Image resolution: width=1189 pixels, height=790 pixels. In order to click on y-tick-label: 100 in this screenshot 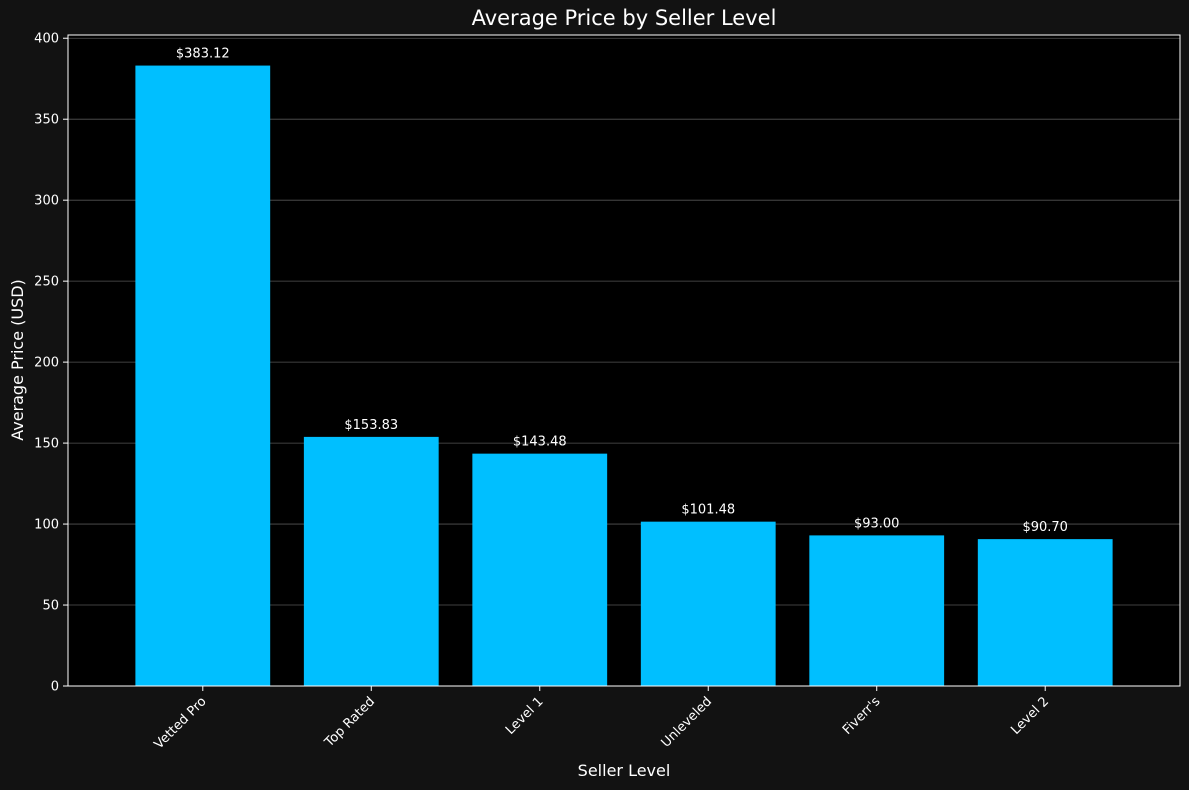, I will do `click(46, 525)`.